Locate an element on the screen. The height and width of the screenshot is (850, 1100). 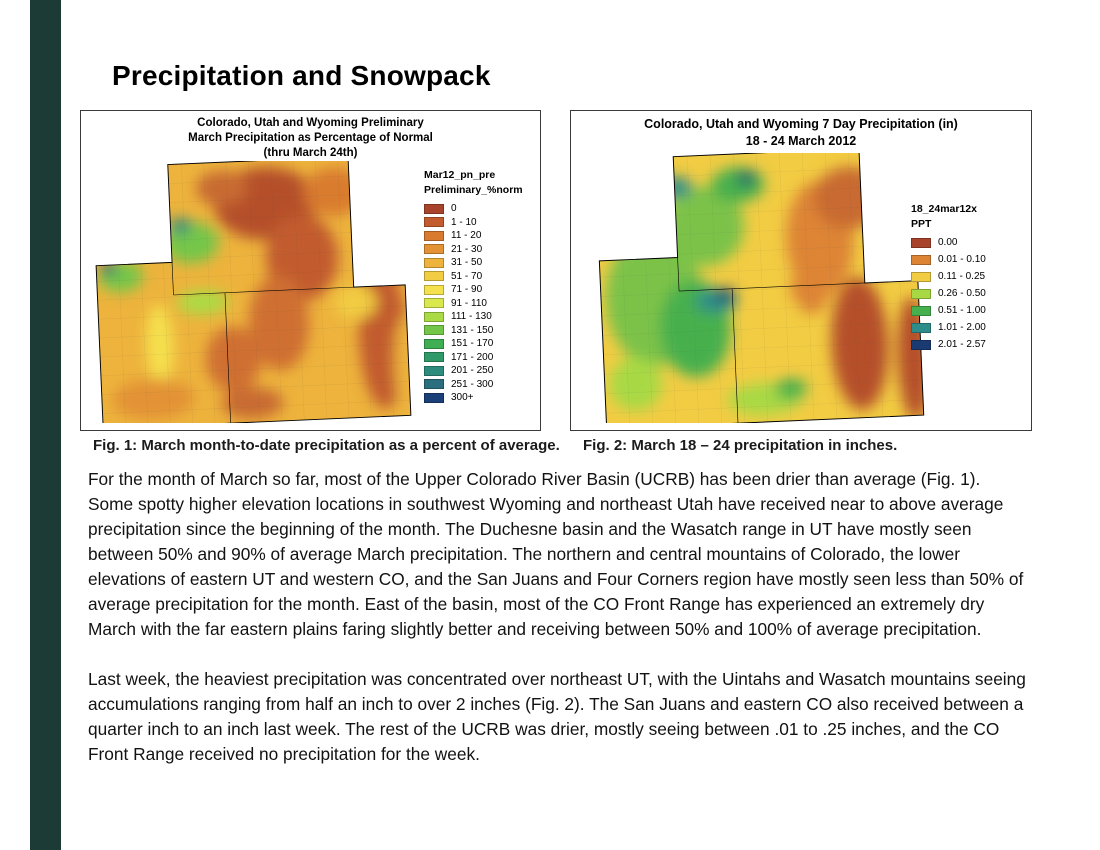
legend-label: 1 - 10 is located at coordinates (464, 222).